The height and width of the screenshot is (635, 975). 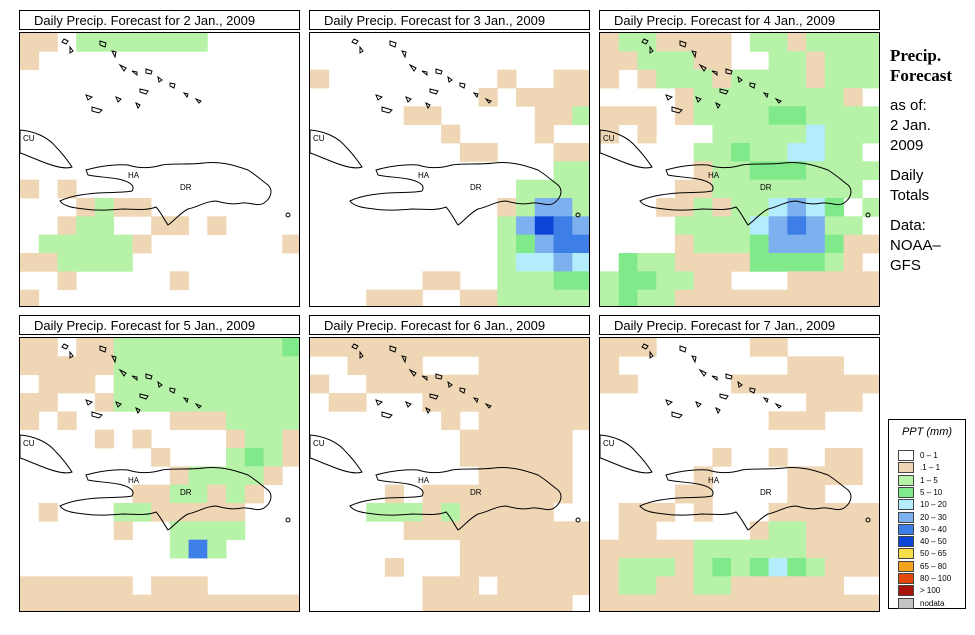 What do you see at coordinates (922, 542) in the screenshot?
I see `legend-item: 40 – 50` at bounding box center [922, 542].